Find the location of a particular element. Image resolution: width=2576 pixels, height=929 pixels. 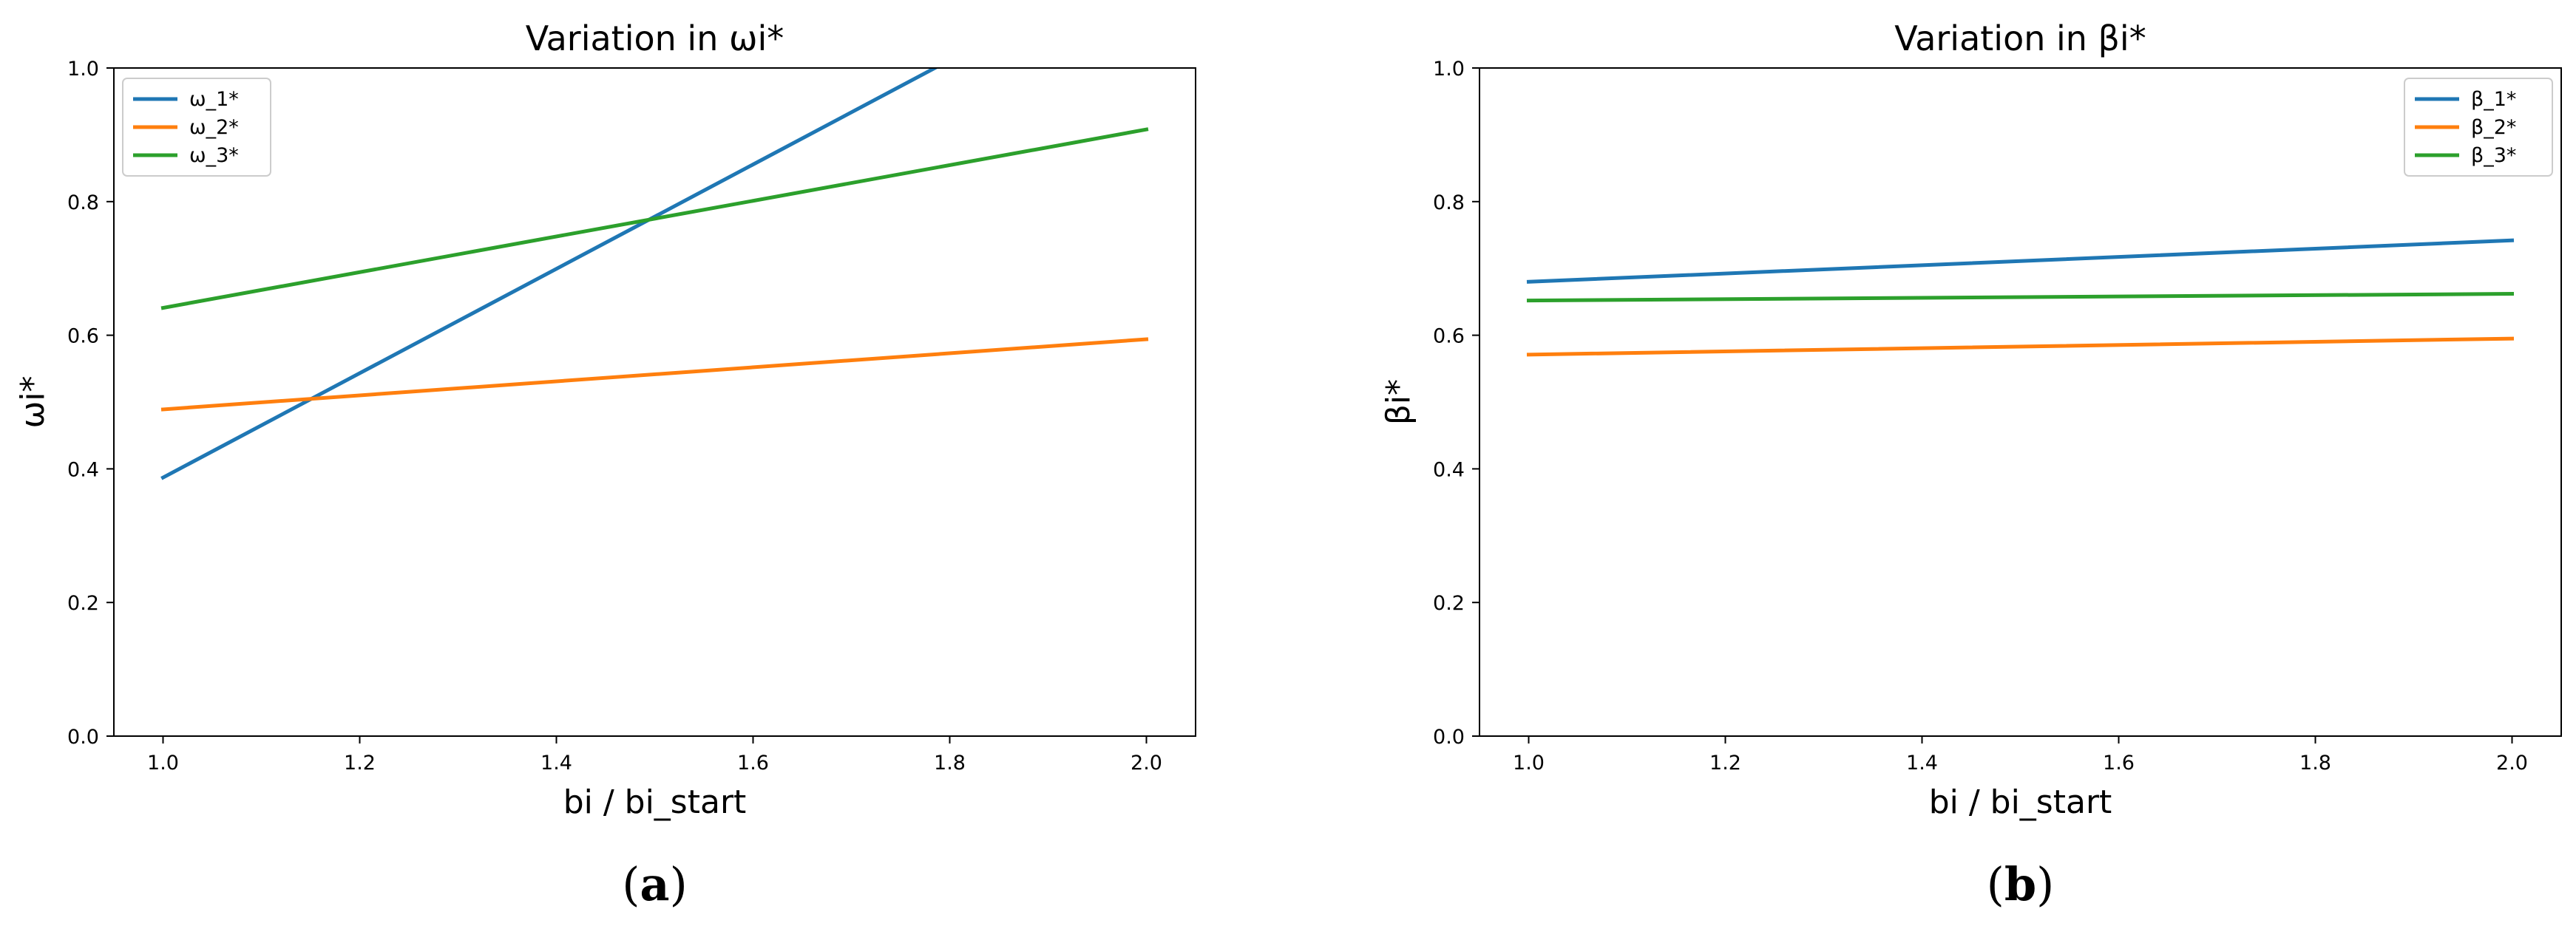

chart-title-b: Variation in βi* is located at coordinates (2020, 38).